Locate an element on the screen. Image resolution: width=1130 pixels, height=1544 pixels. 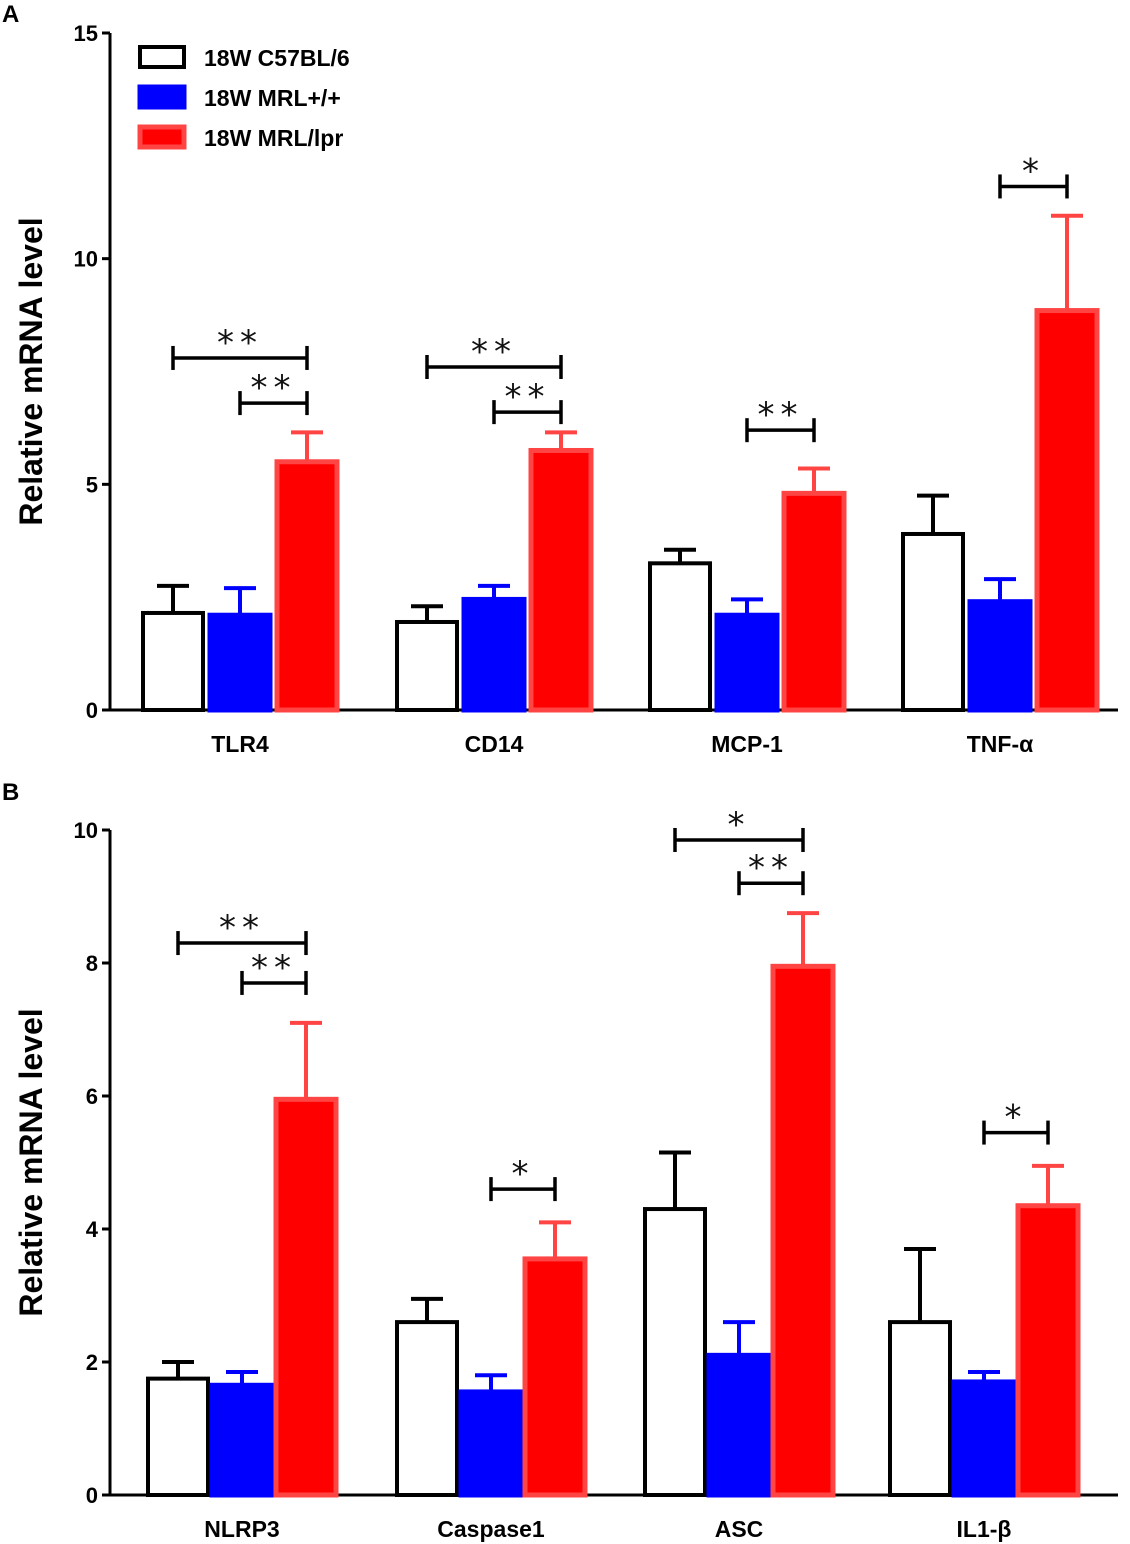
legend-label: 18W C57BL/6 is located at coordinates (277, 58).